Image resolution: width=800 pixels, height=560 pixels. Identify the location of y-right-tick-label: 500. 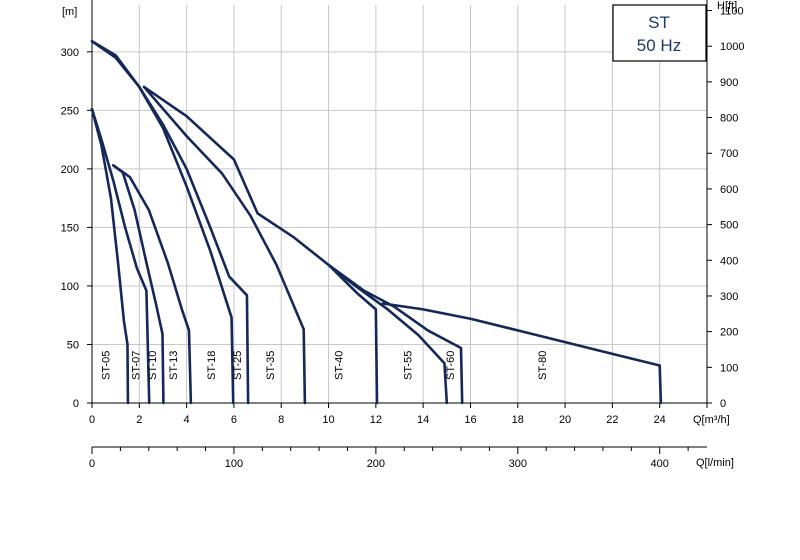
(729, 226).